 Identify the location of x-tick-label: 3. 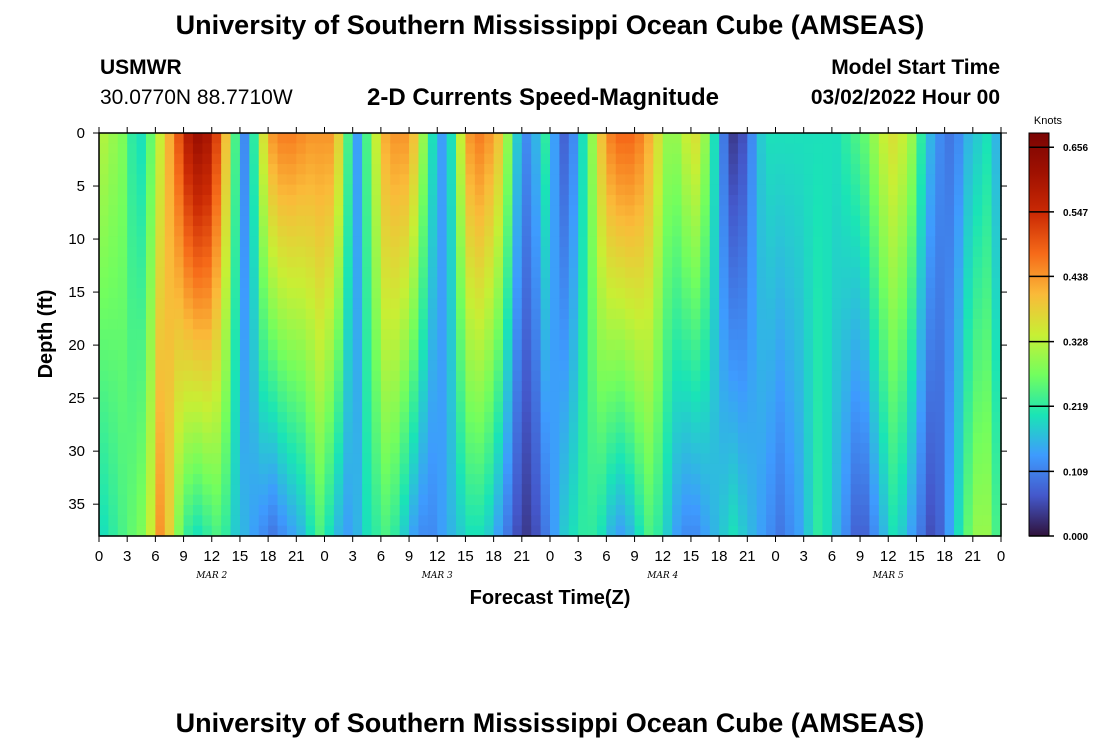
(353, 556).